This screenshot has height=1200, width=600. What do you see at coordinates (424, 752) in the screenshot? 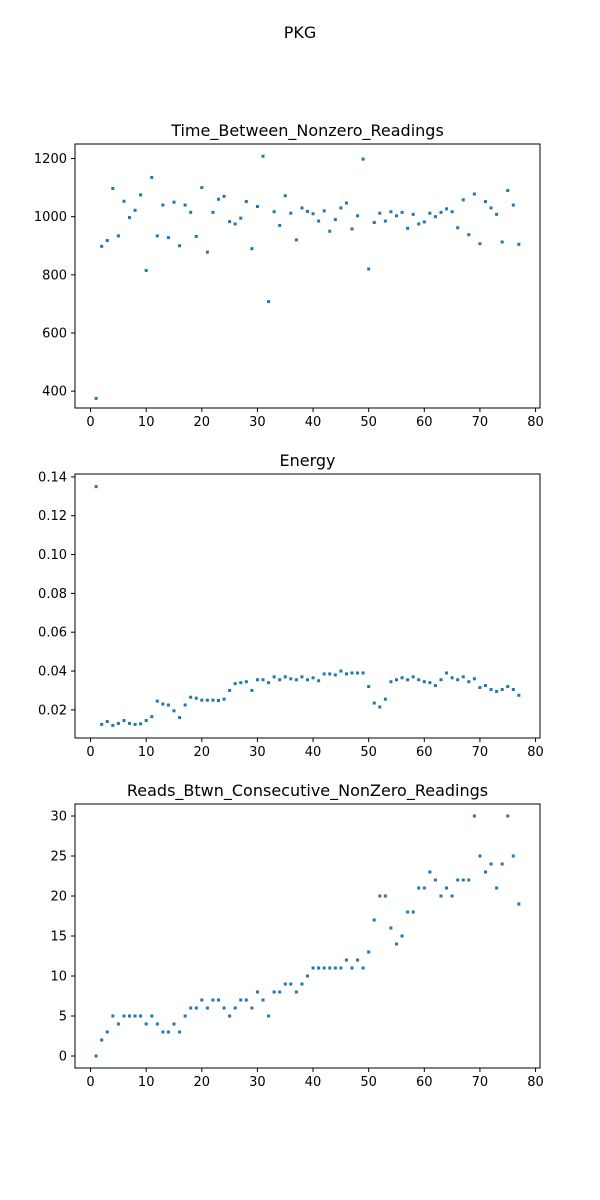
I see `x-tick-label: 60` at bounding box center [424, 752].